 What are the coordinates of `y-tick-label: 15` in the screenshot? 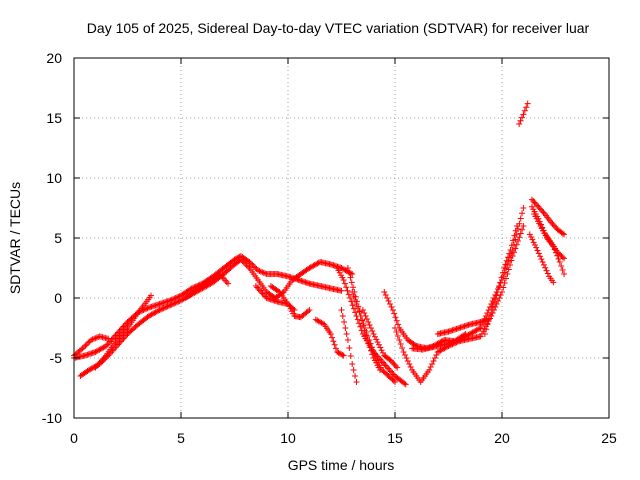 It's located at (54, 118).